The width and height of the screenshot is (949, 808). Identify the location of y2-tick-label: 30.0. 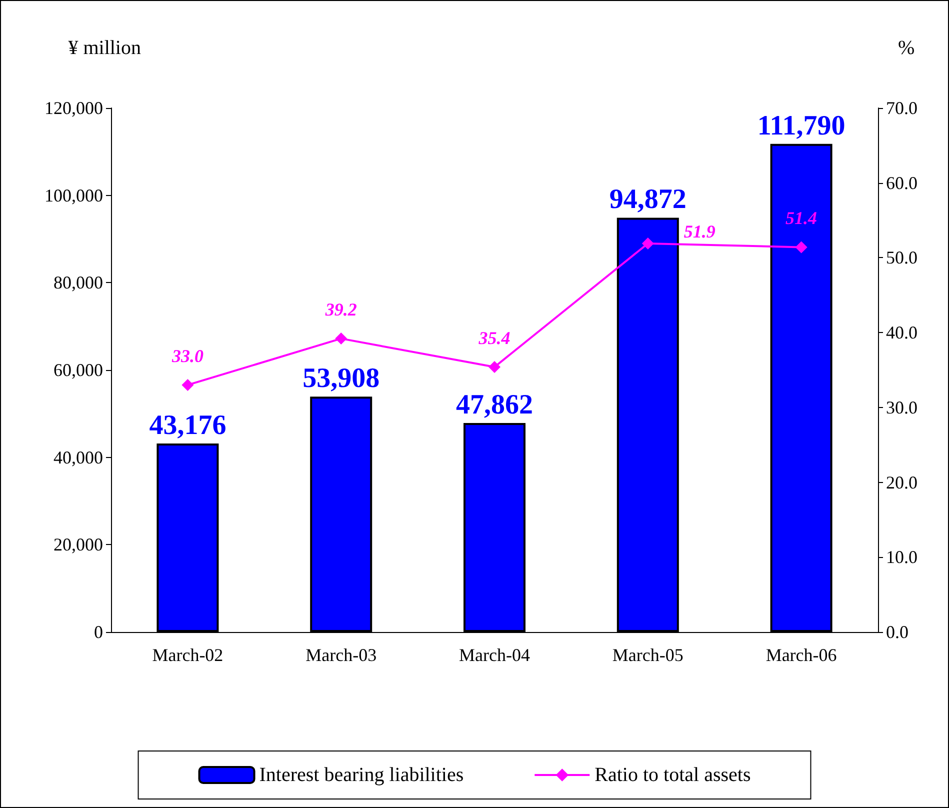
(902, 407).